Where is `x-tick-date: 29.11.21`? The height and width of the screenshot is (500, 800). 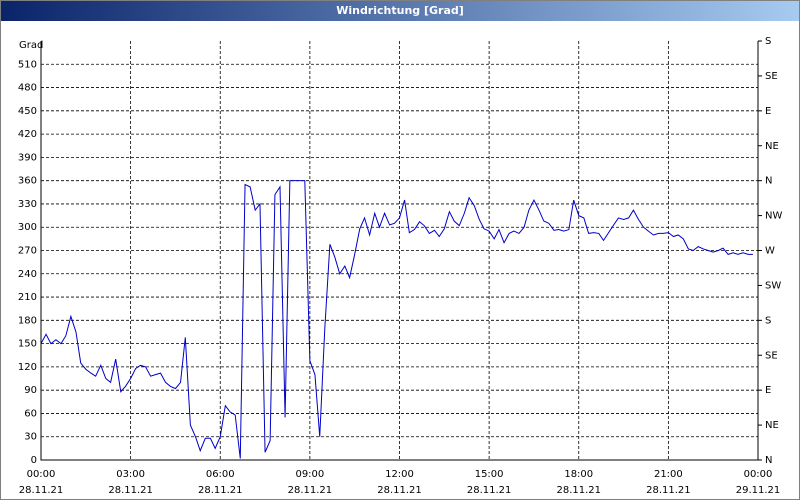
x-tick-date: 29.11.21 is located at coordinates (758, 490).